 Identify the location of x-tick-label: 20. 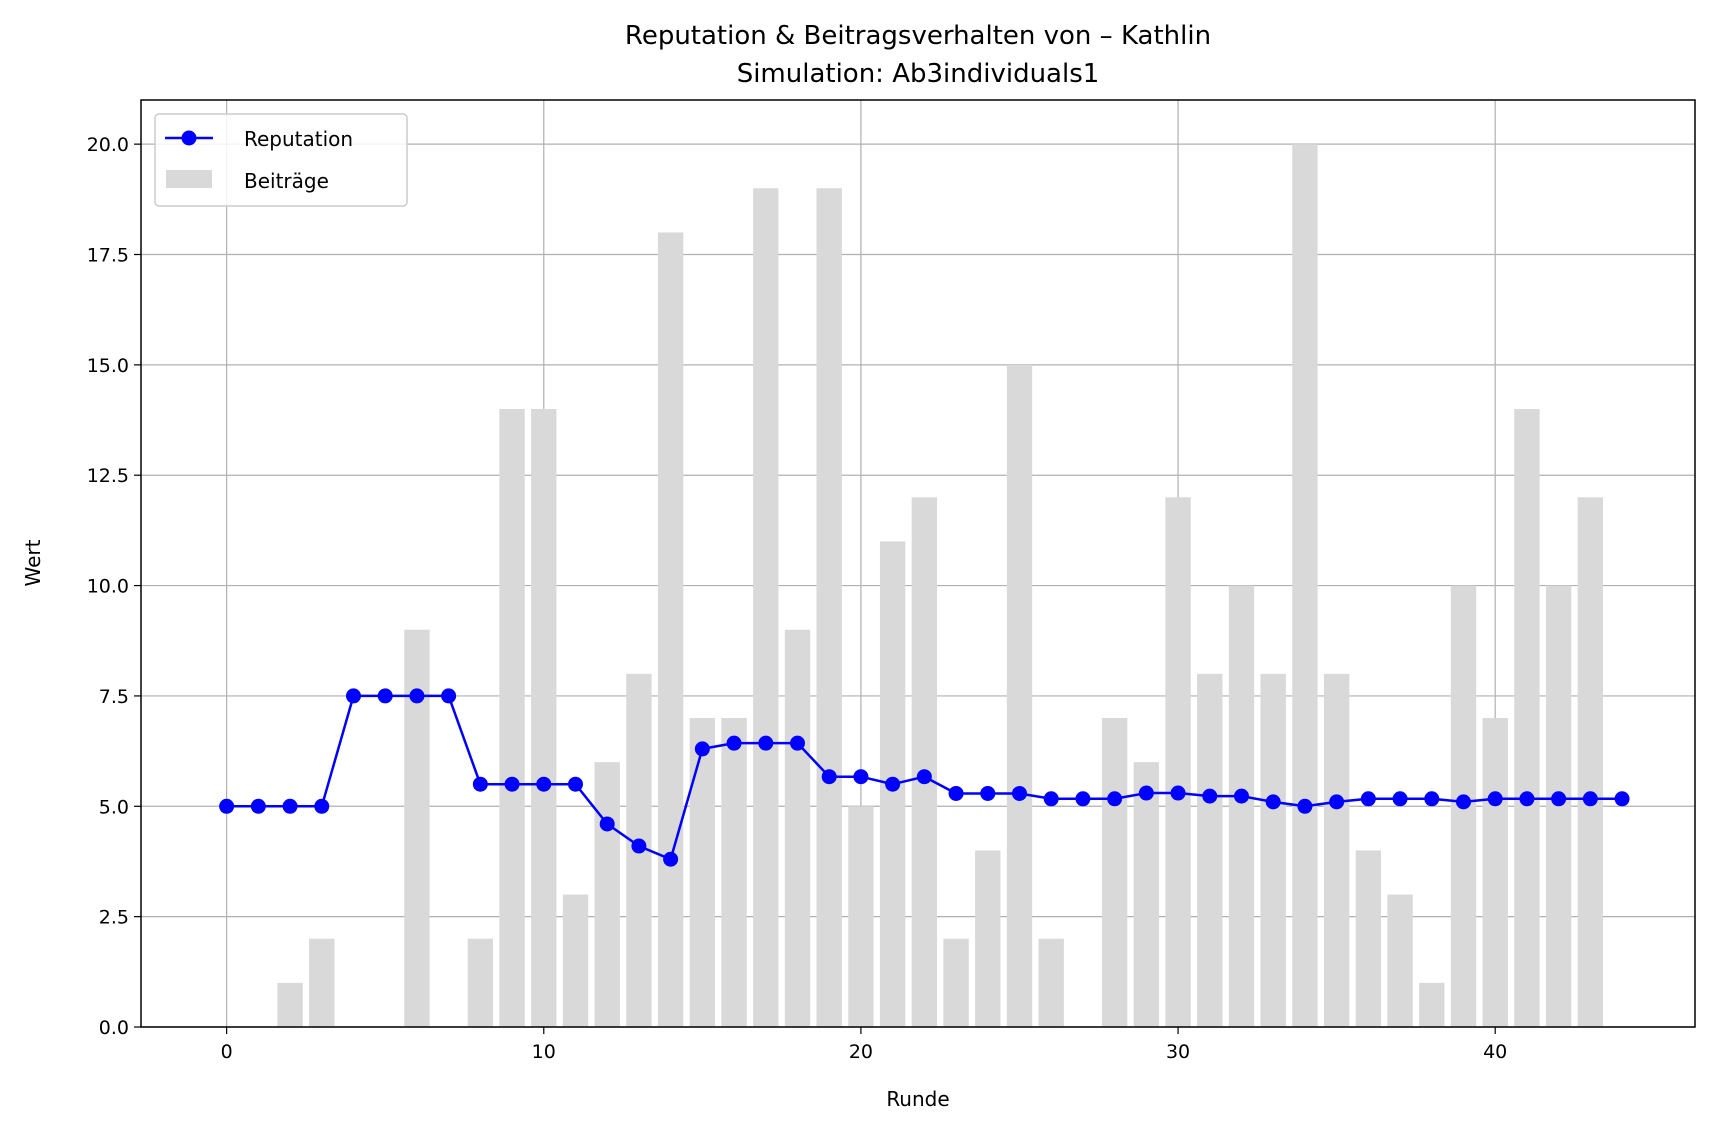
(861, 1052).